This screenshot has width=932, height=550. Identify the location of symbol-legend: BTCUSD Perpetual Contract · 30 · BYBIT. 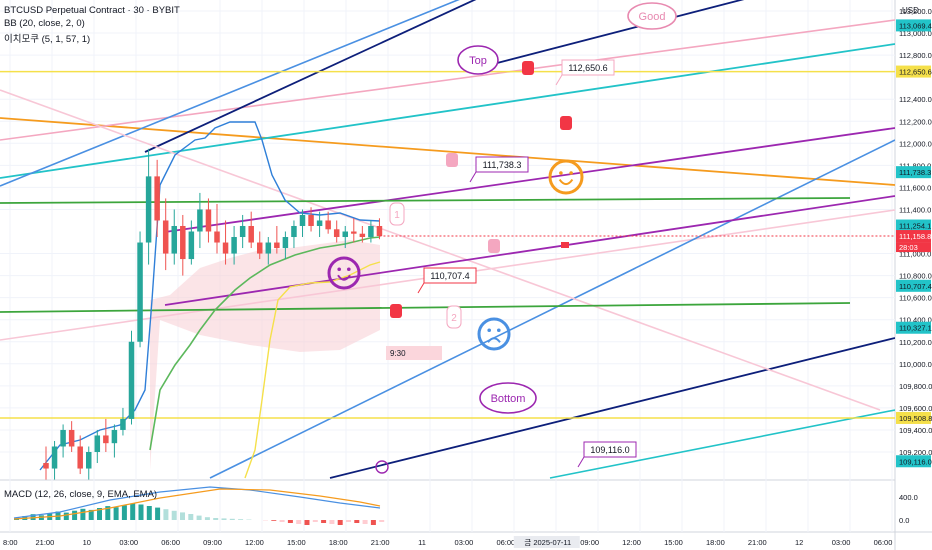
(92, 10).